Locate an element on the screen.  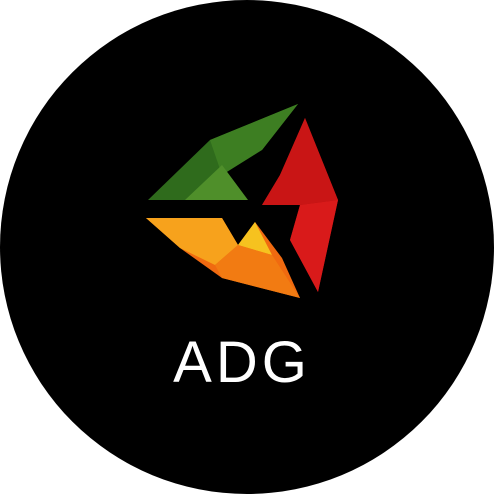
logo-red-lower-facet is located at coordinates (314, 246).